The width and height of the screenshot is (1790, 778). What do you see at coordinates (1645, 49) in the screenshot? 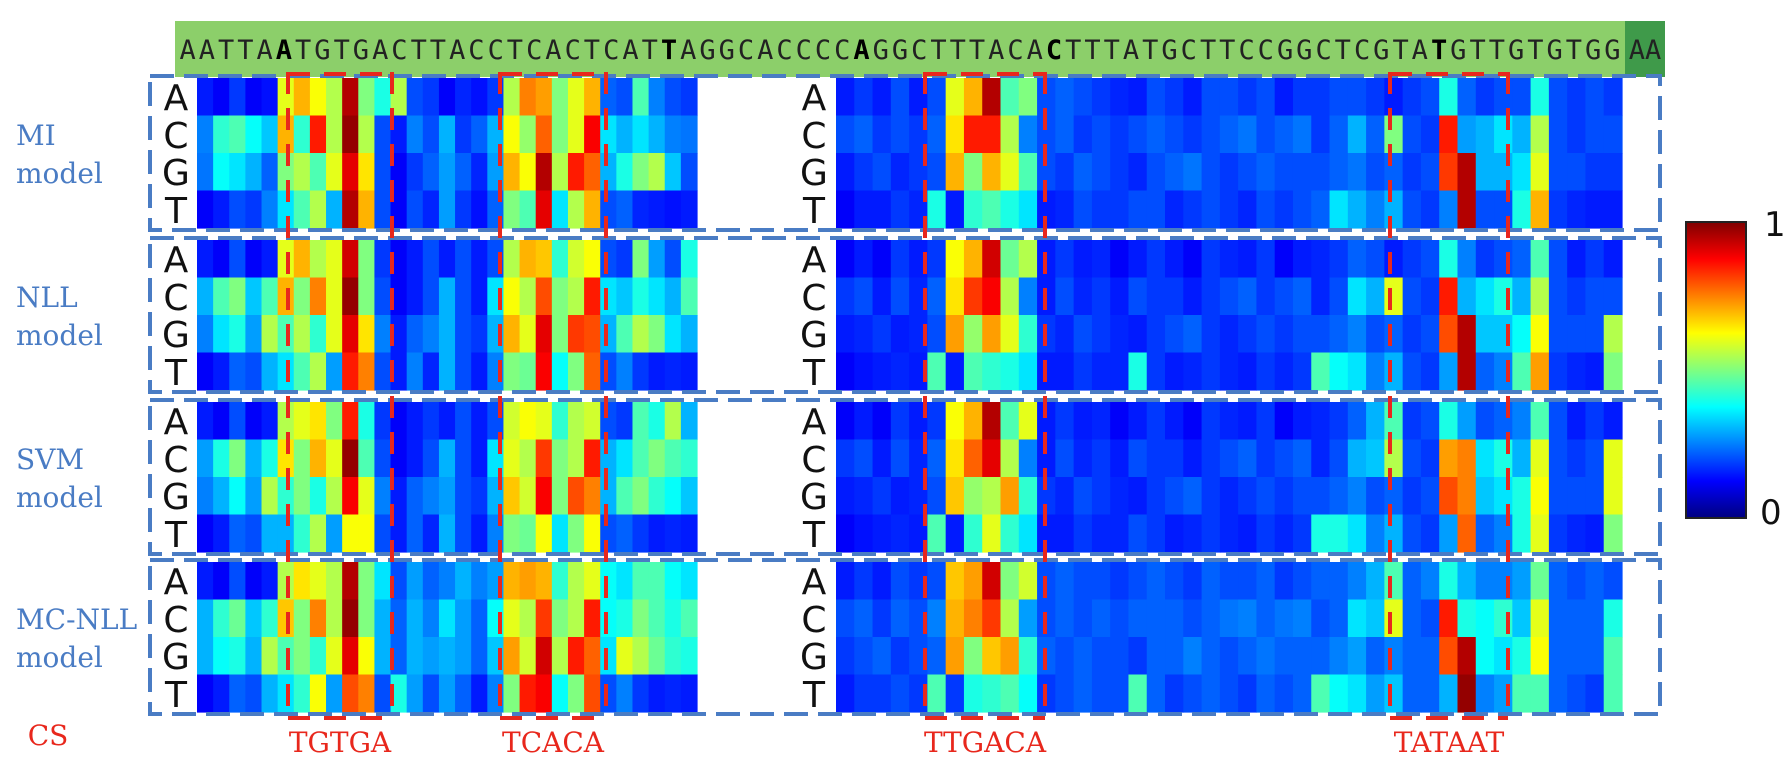
I see `sequence-tail-background` at bounding box center [1645, 49].